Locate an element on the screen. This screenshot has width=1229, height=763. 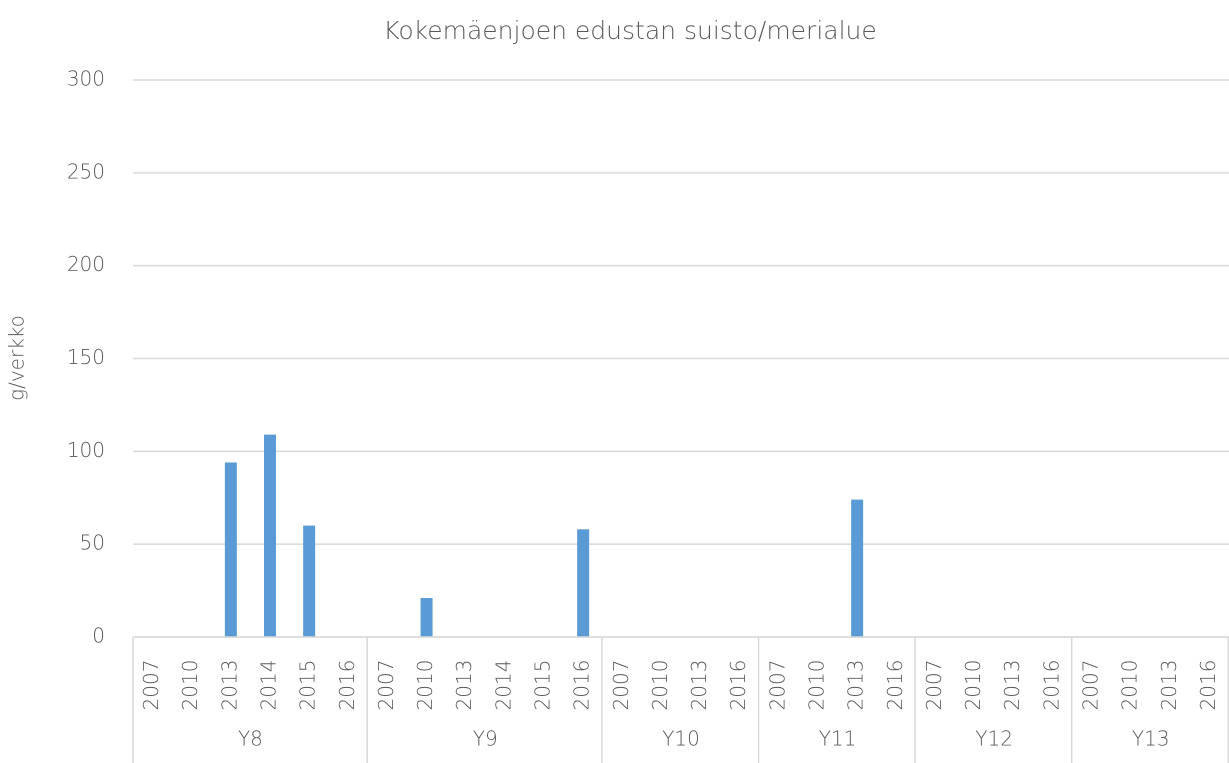
group-label: Y11 is located at coordinates (838, 739).